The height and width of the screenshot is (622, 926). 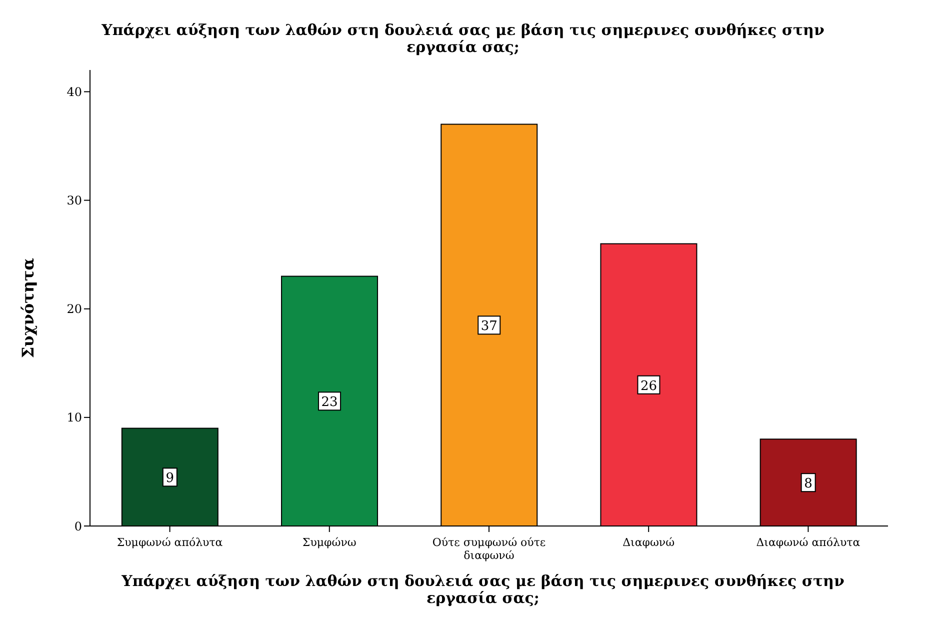 I want to click on x-tick-label: Συμφώνω, so click(x=329, y=542).